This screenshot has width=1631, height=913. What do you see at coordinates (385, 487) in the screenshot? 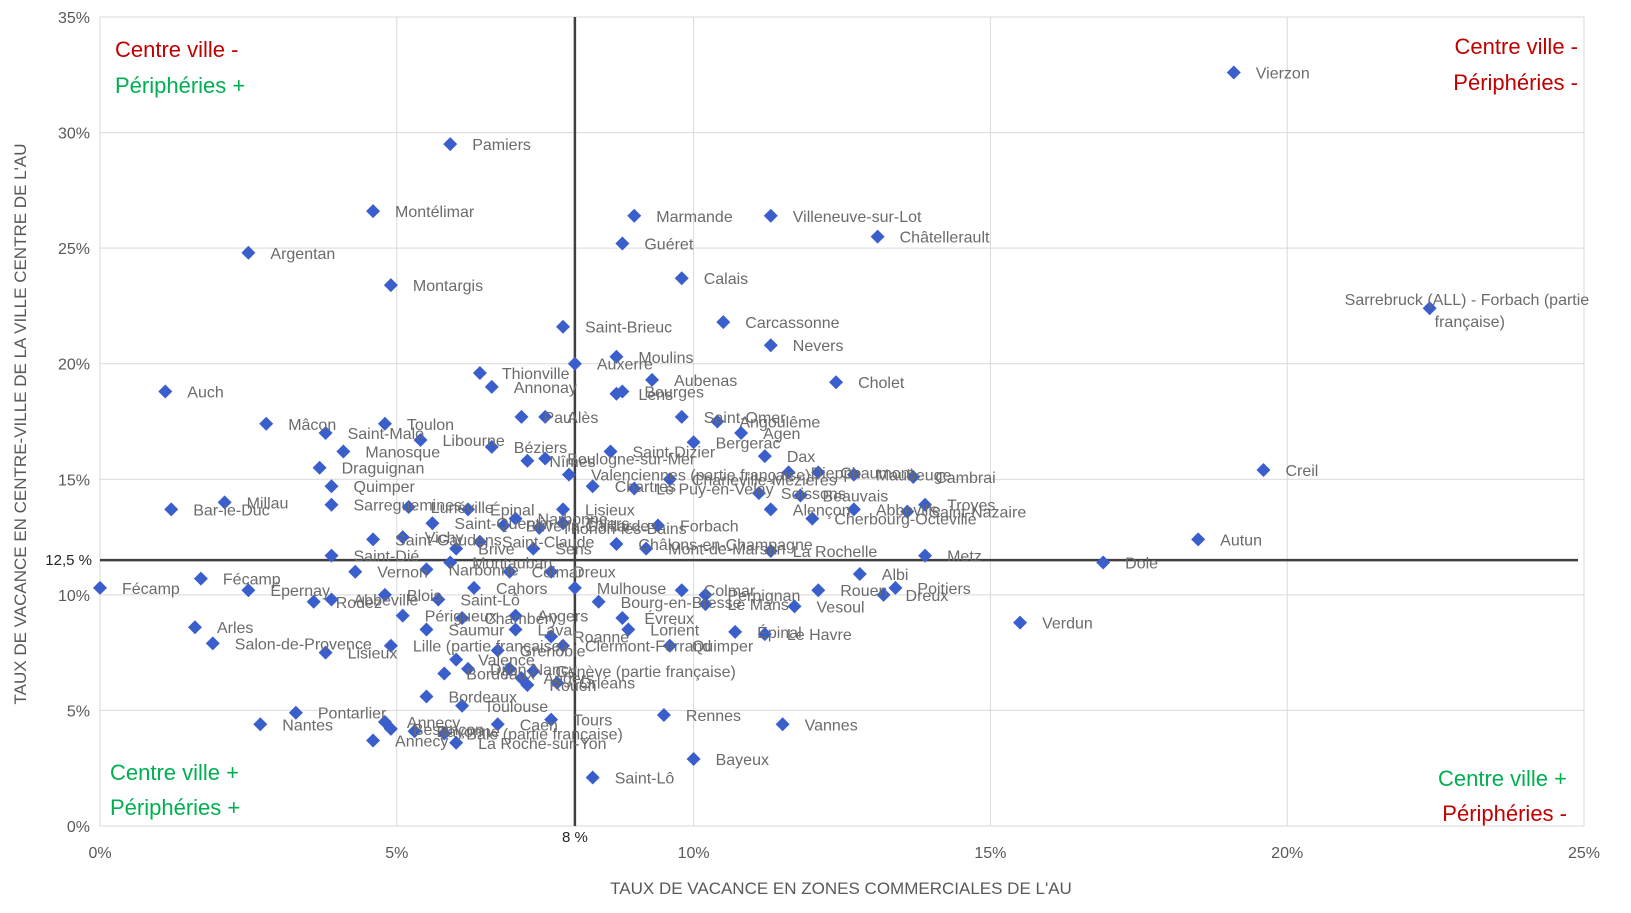
I see `point-label: Quimper` at bounding box center [385, 487].